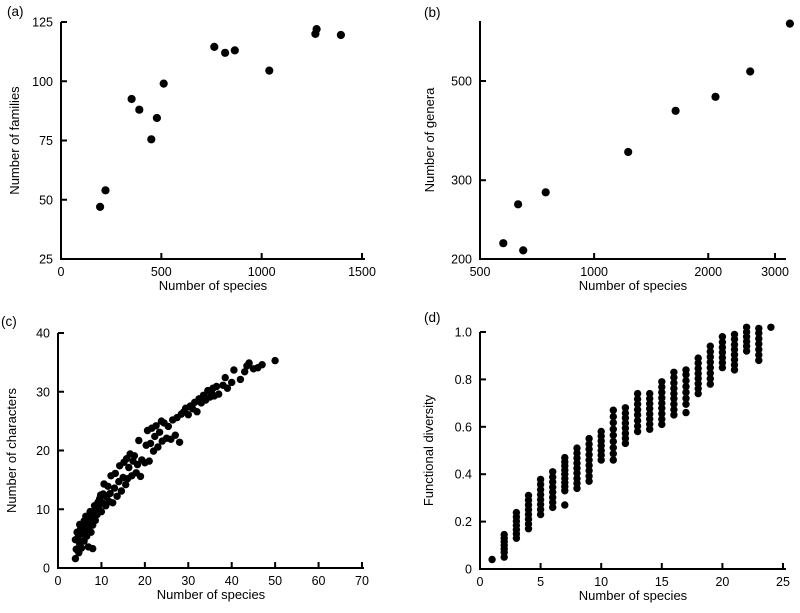  What do you see at coordinates (46, 260) in the screenshot?
I see `y-tick-label: 25` at bounding box center [46, 260].